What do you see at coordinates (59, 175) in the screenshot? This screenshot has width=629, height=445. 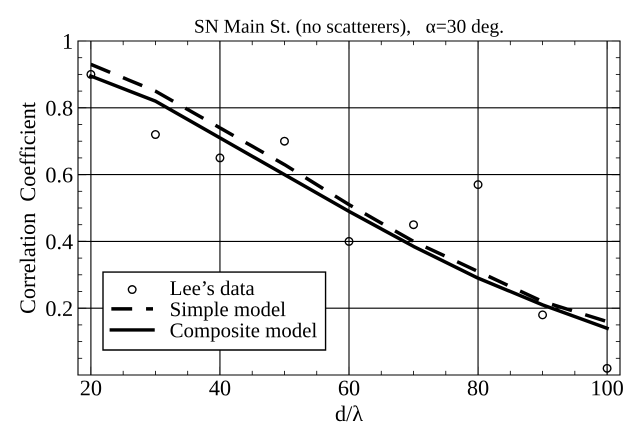 I see `y-tick-label: 0.6` at bounding box center [59, 175].